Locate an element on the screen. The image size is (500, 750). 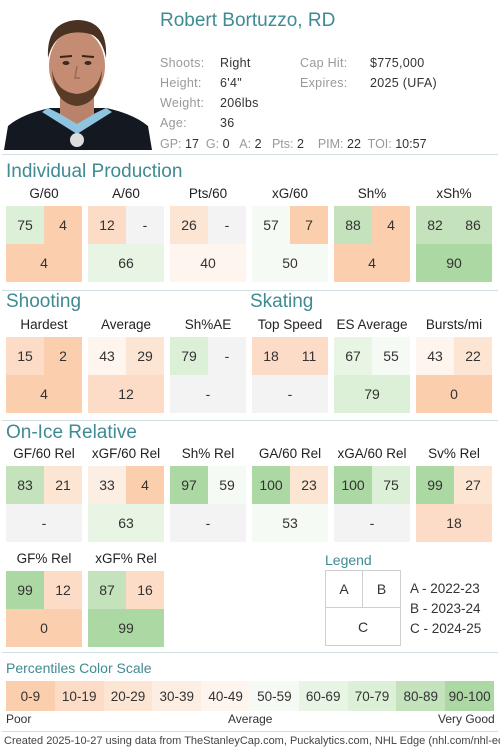
metric-value-b: 12 is located at coordinates (63, 590).